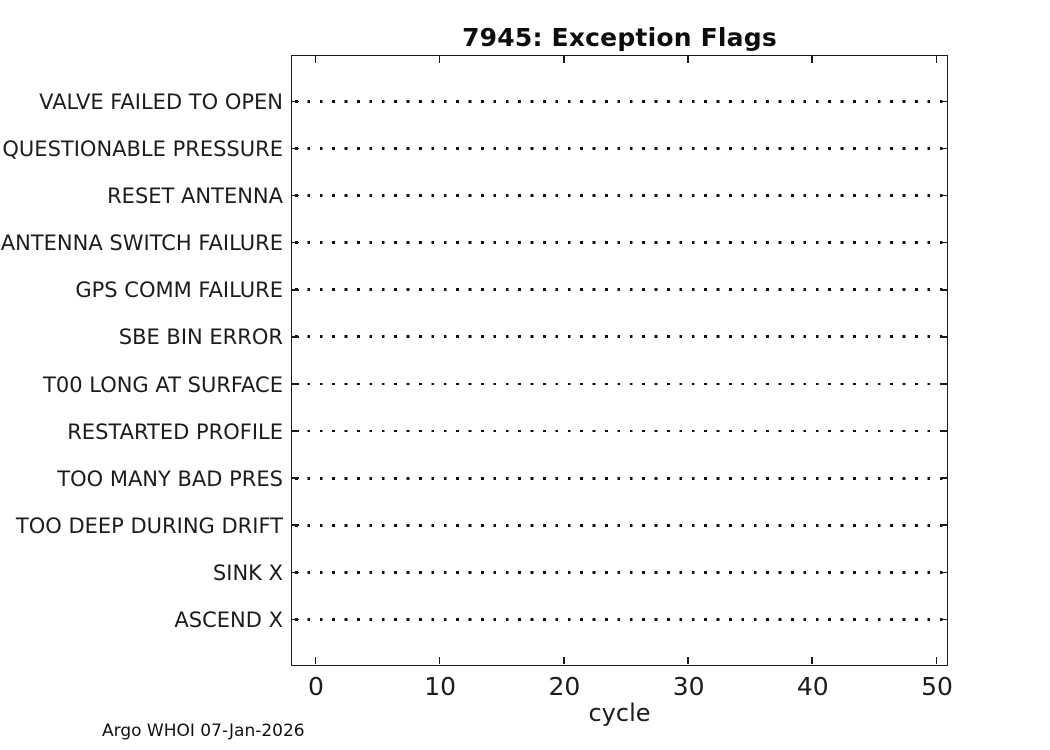 The image size is (1050, 750). What do you see at coordinates (688, 686) in the screenshot?
I see `x-tick-label: 30` at bounding box center [688, 686].